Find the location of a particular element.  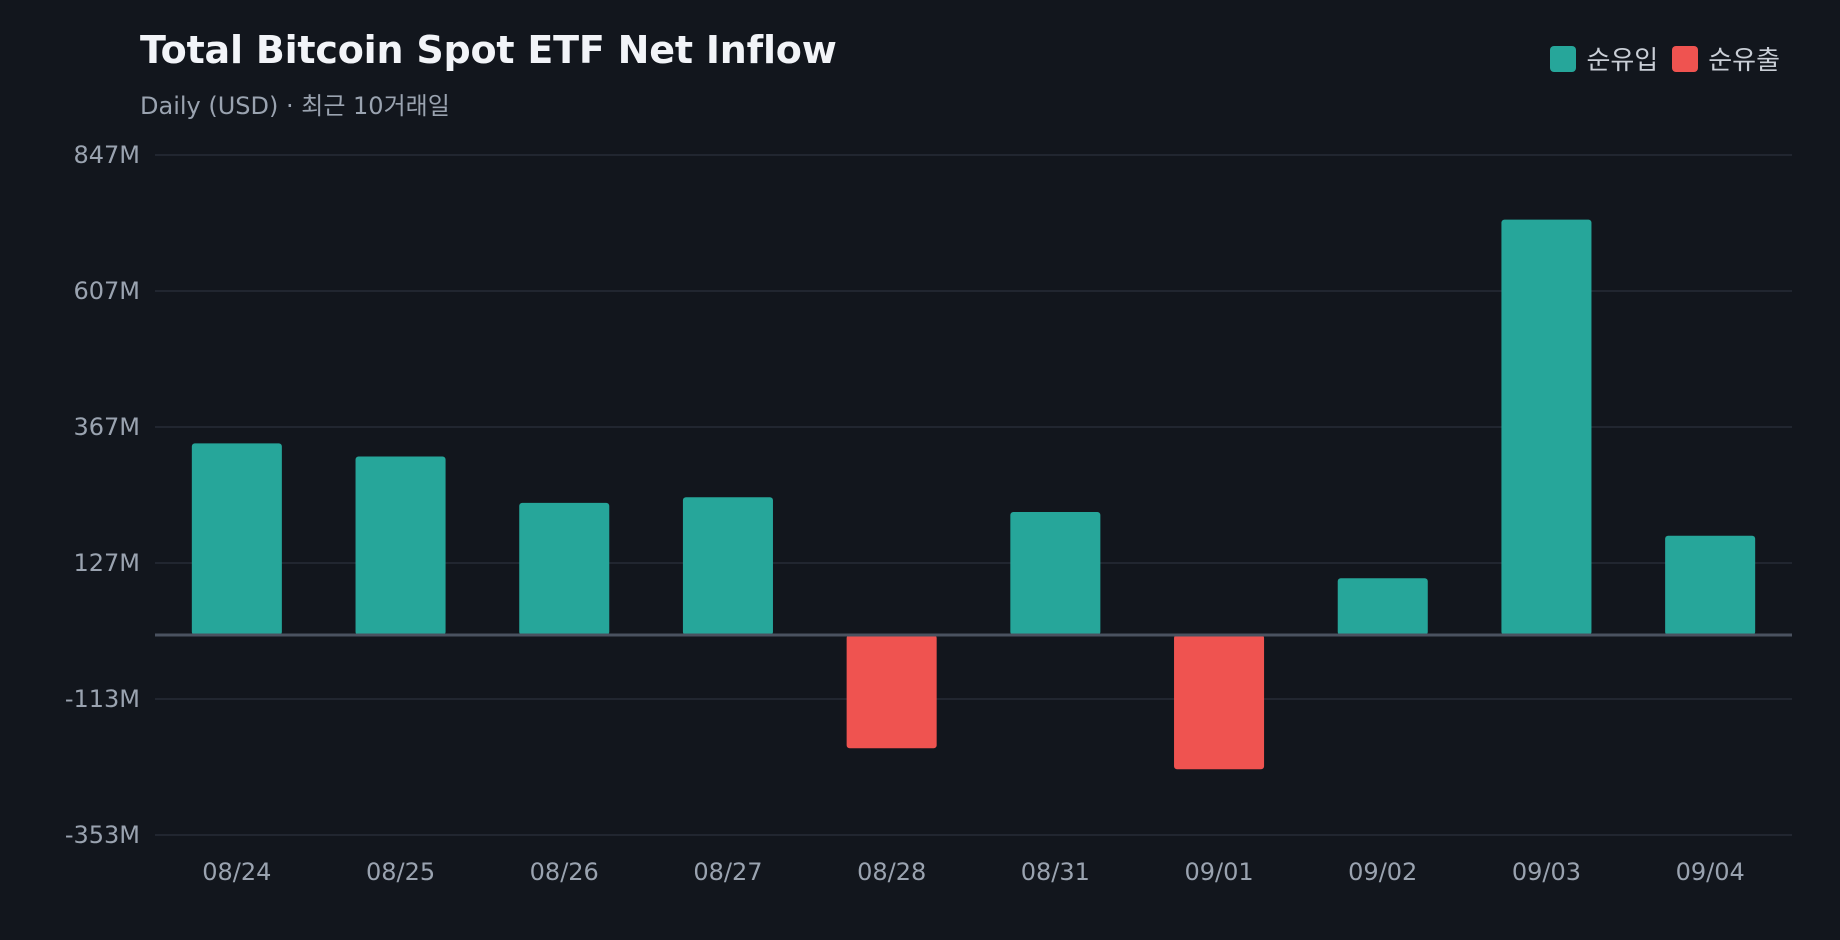

x-tick-label: 08/27 is located at coordinates (727, 872).